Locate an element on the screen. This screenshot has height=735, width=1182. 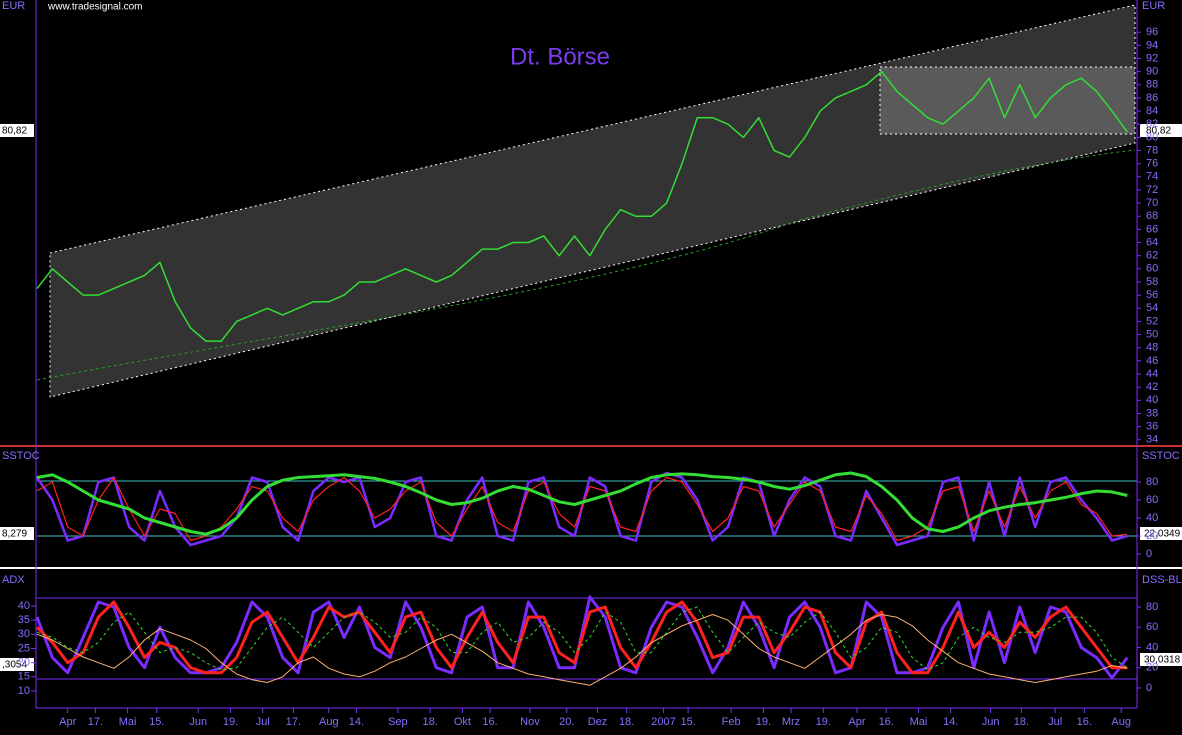
value-tag-text: 22,0349 is located at coordinates (1162, 534).